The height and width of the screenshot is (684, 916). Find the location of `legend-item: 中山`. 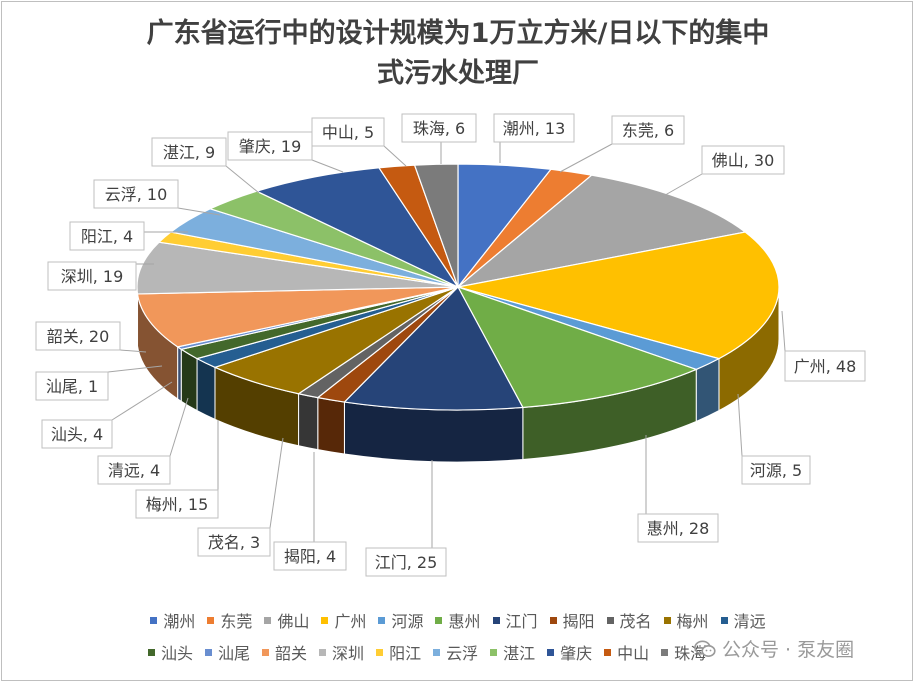

legend-item: 中山 is located at coordinates (626, 652).